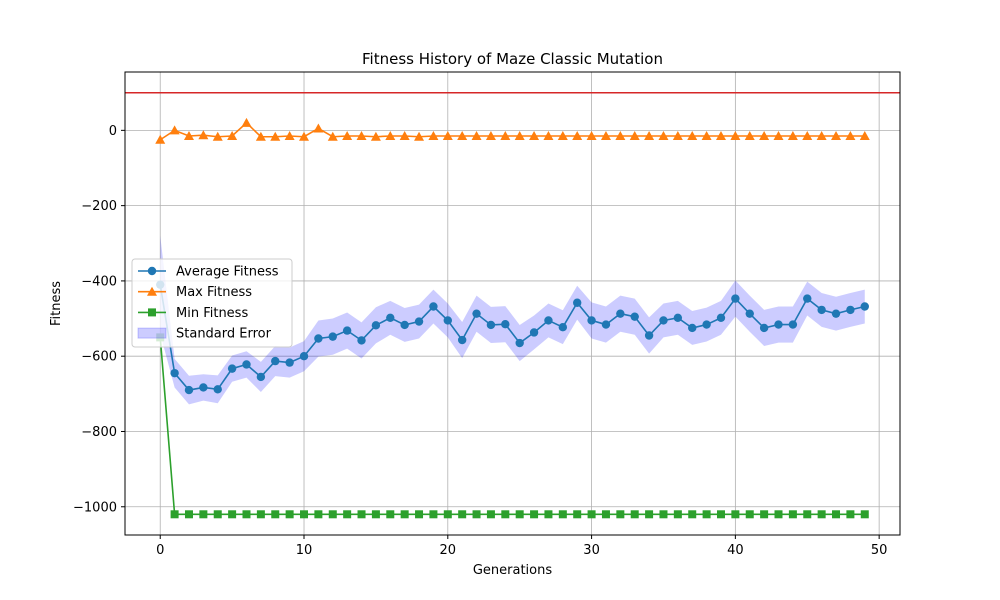 This screenshot has height=600, width=1000. I want to click on x-tick-label: 20, so click(448, 550).